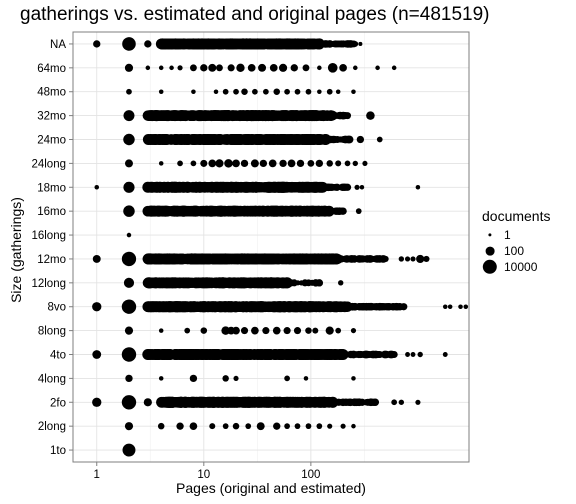 This screenshot has height=504, width=576. I want to click on legend-title: documents, so click(516, 216).